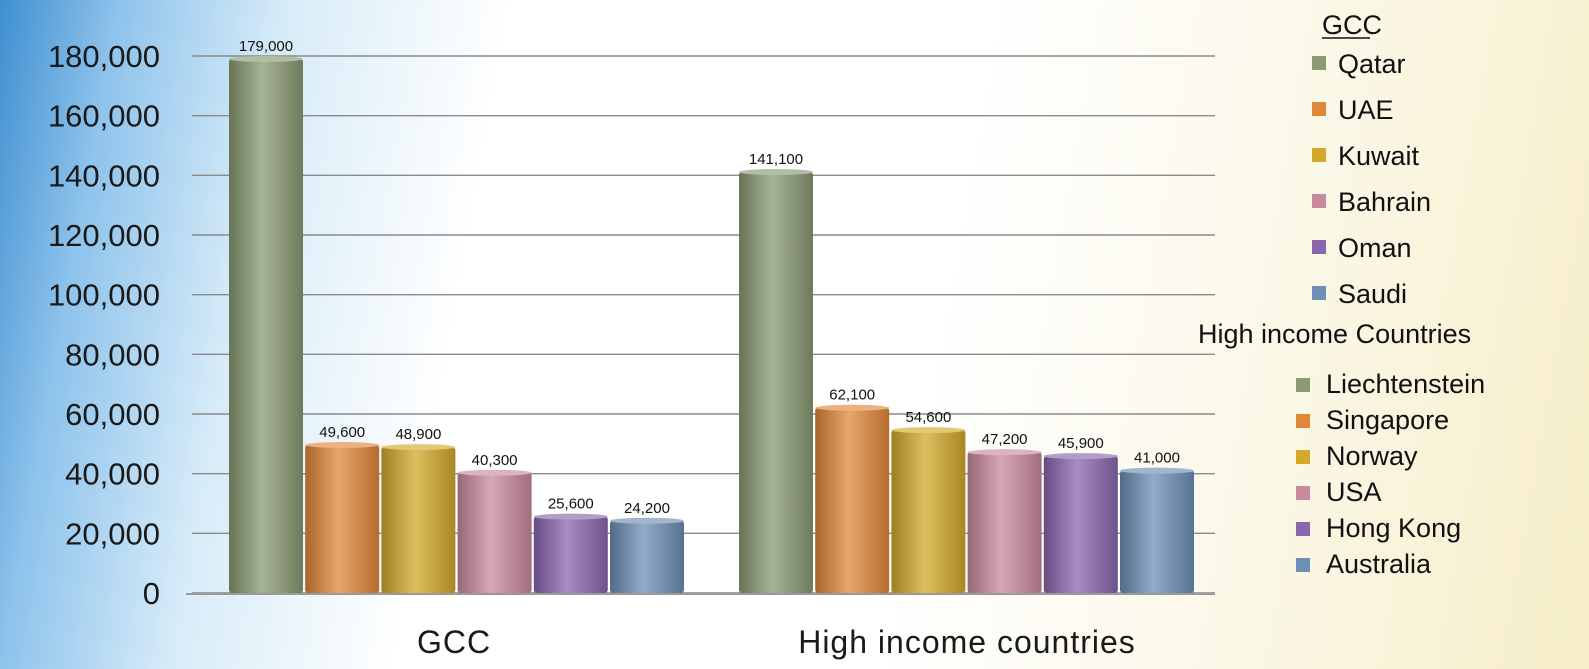  I want to click on legend-item-label: Bahrain, so click(1384, 202).